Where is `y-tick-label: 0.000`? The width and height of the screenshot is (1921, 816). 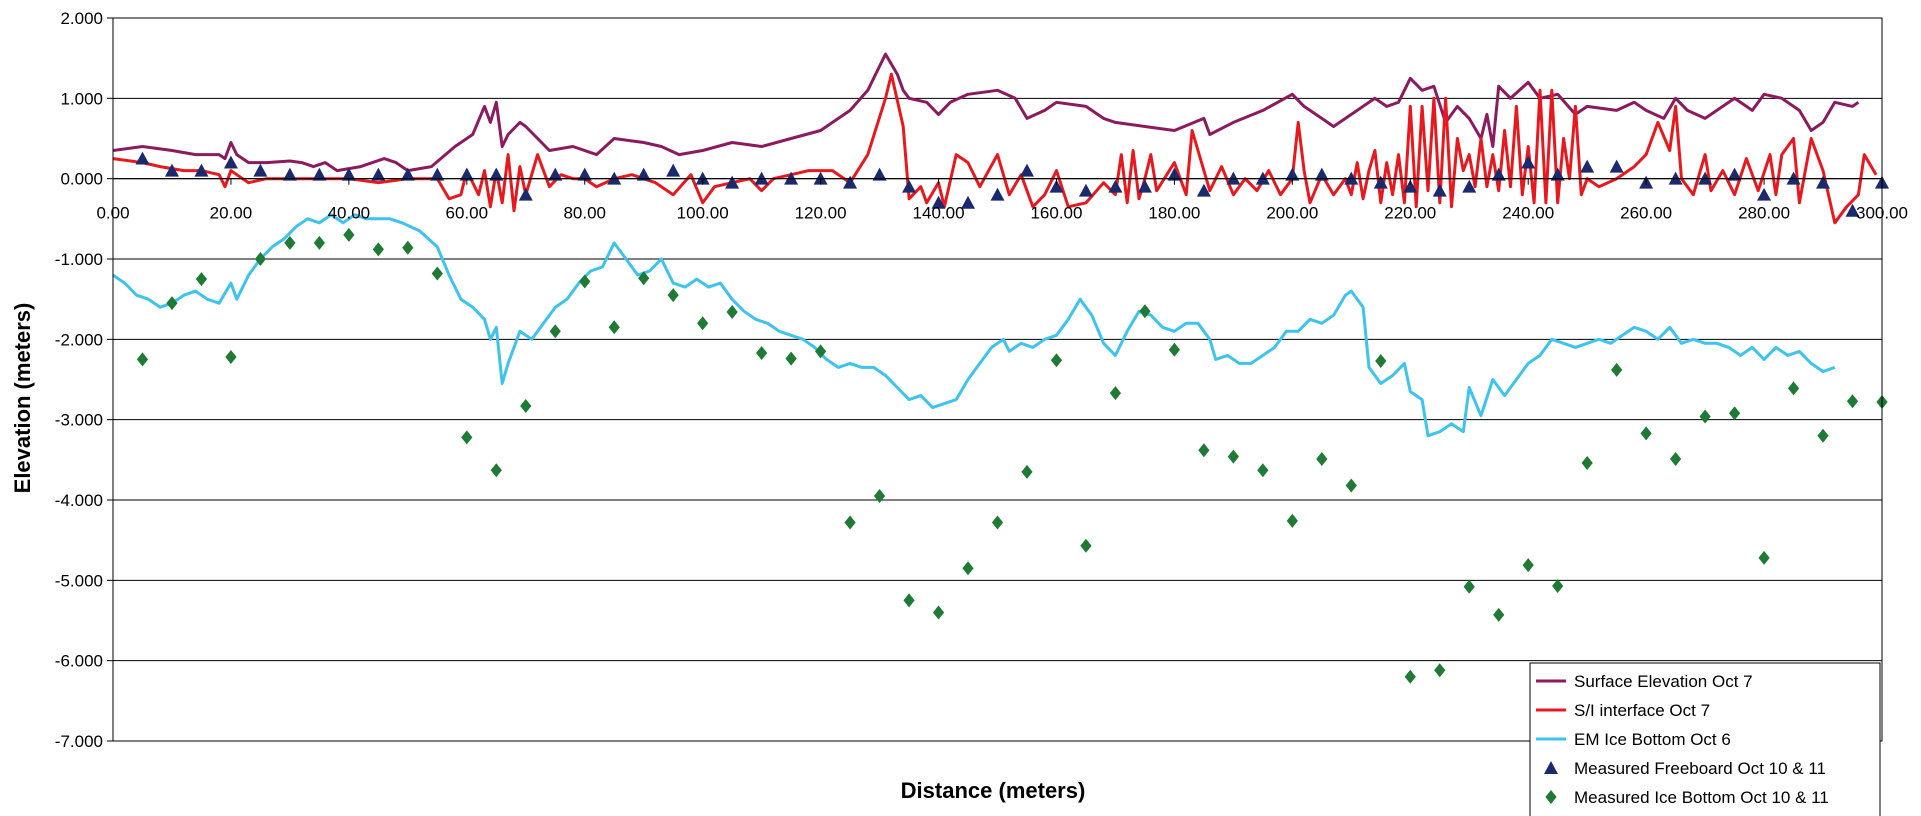
y-tick-label: 0.000 is located at coordinates (81, 179).